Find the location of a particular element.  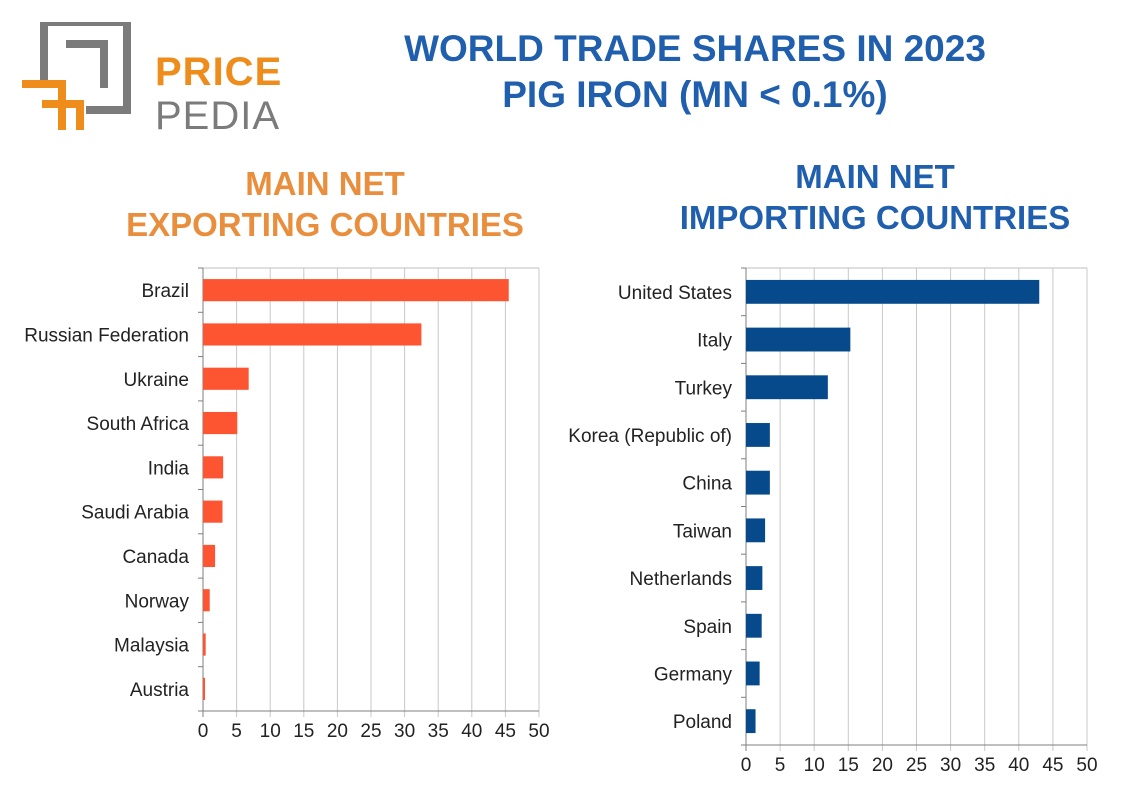

importers-category-label: Spain is located at coordinates (707, 627).